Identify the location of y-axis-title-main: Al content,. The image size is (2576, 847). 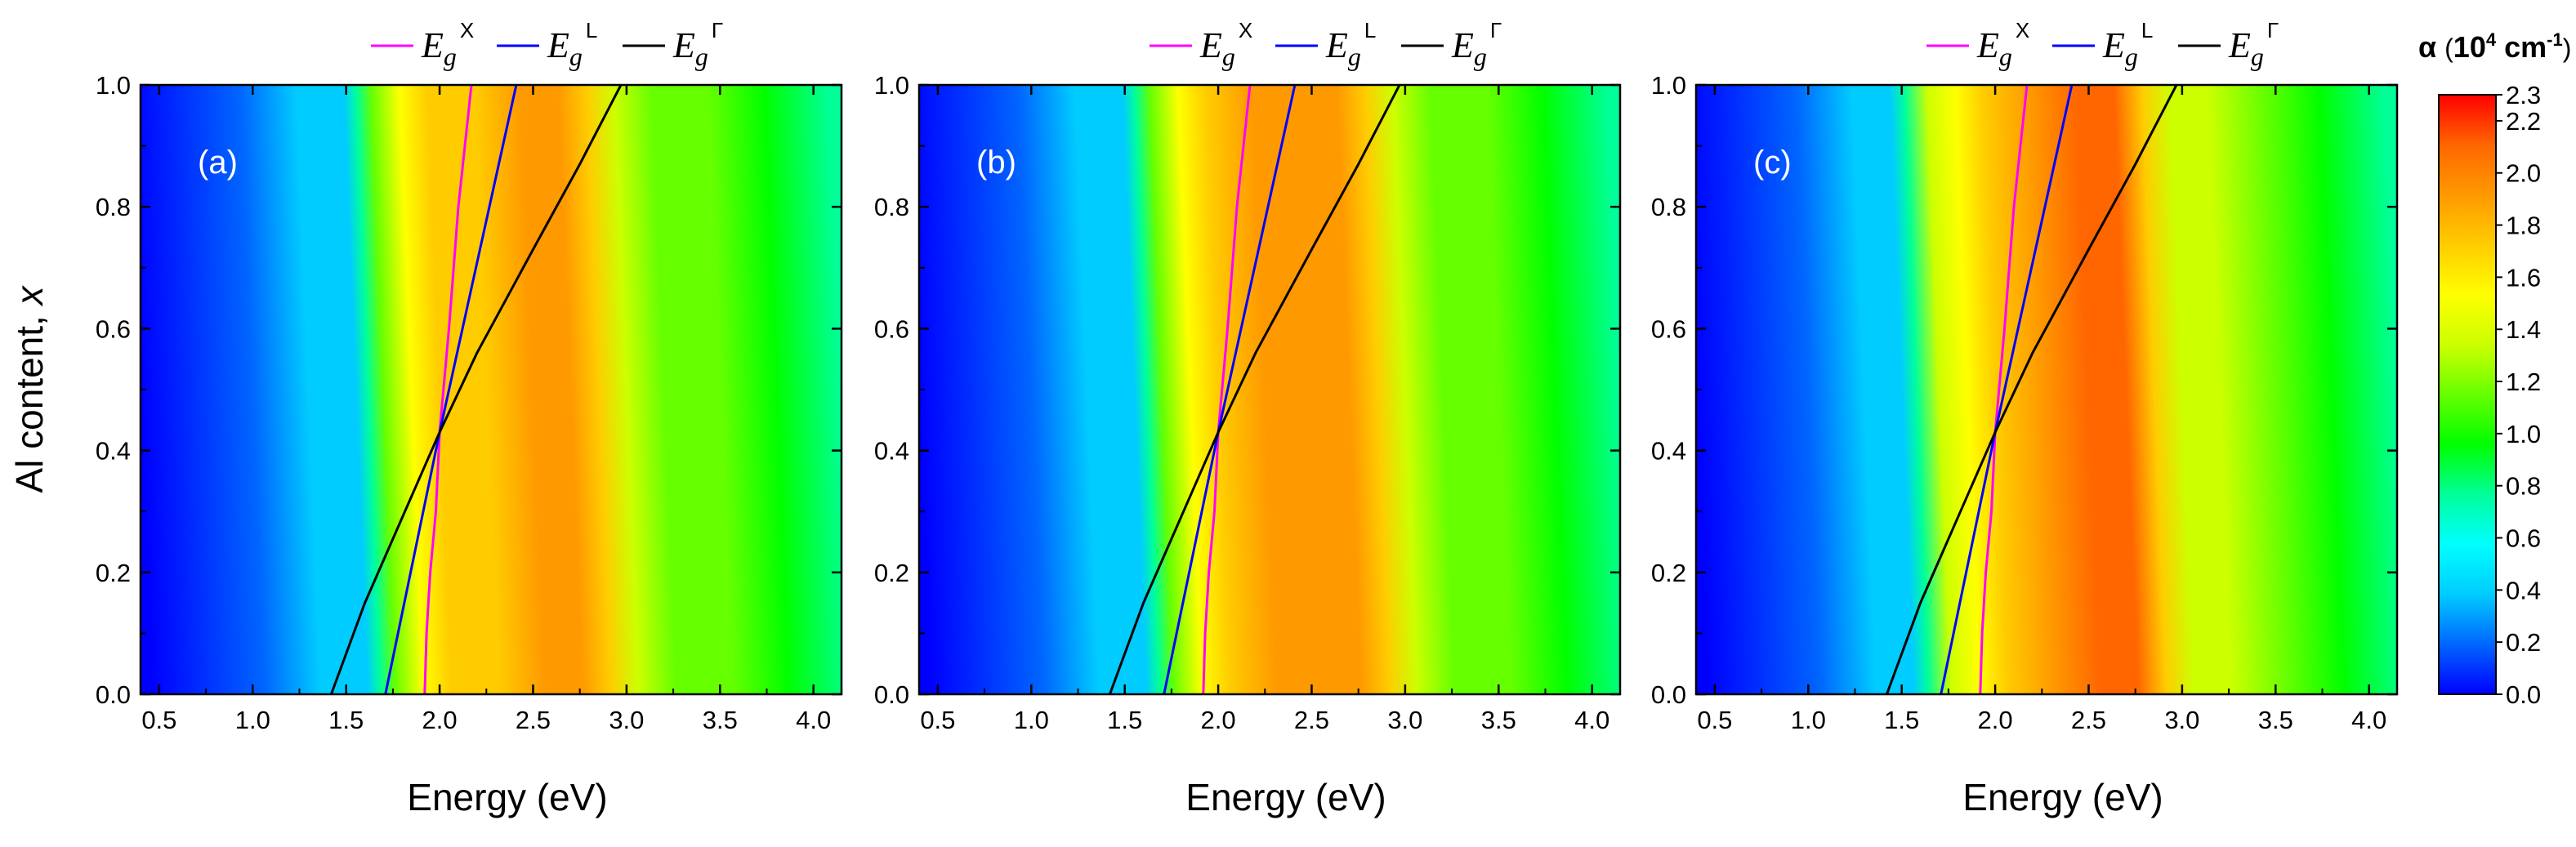
(30, 399).